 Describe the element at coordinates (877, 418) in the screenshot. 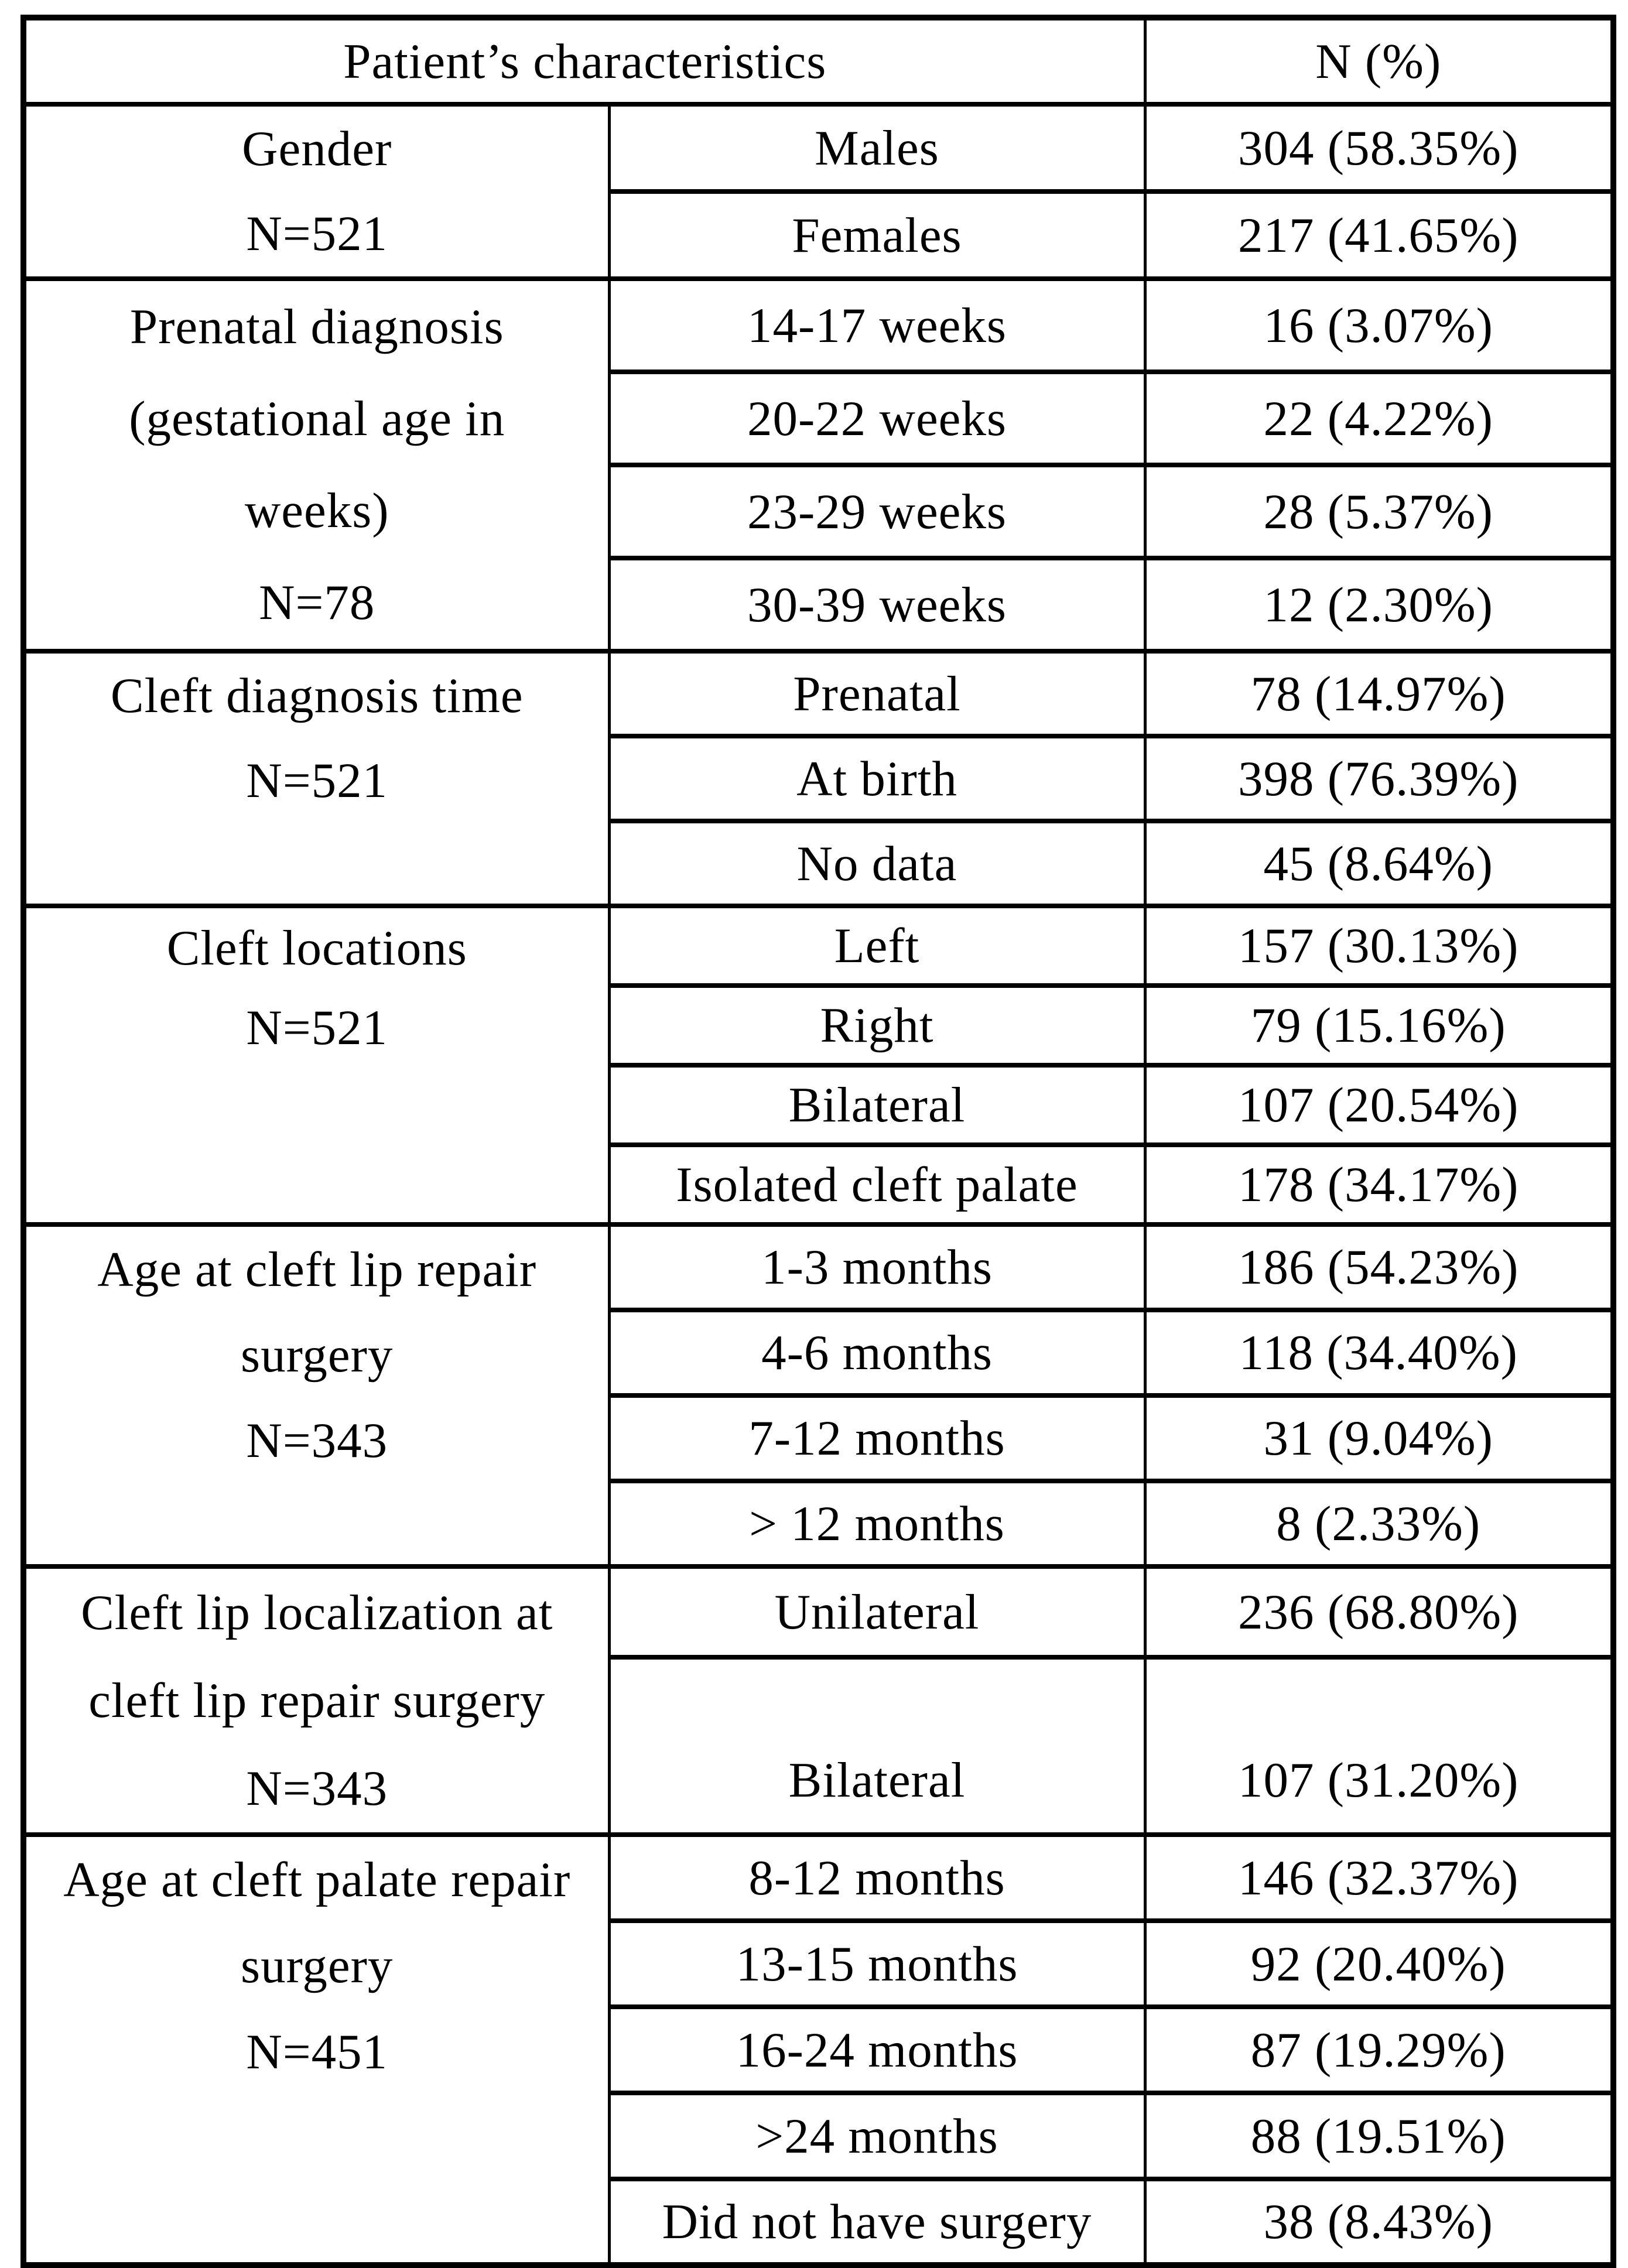

I see `category-cell: 20-22 weeks` at that location.